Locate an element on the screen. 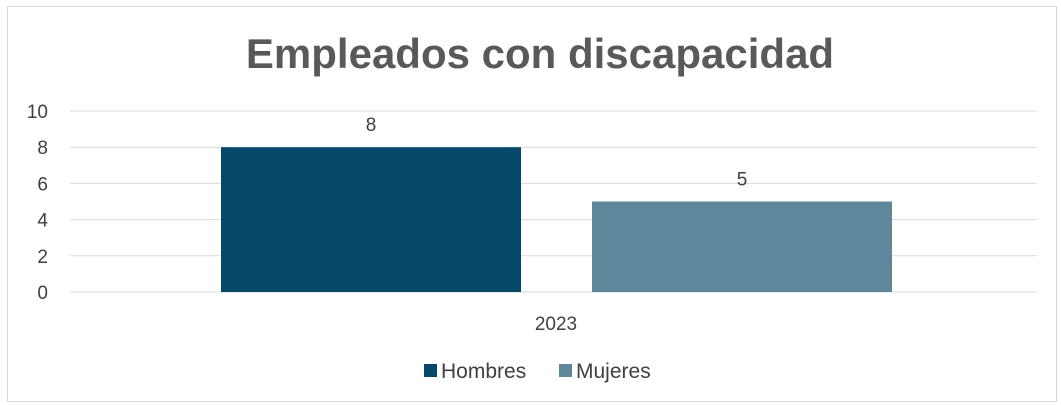 Image resolution: width=1061 pixels, height=405 pixels. y-tick-label: 10 is located at coordinates (37, 112).